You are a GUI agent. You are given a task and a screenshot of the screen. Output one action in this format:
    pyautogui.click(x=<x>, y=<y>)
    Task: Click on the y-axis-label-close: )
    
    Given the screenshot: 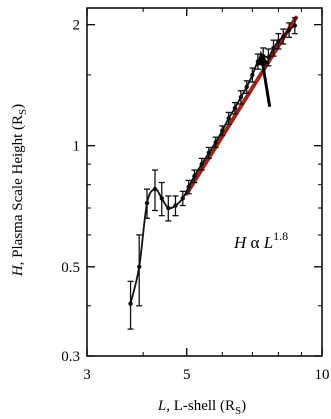 What is the action you would take?
    pyautogui.click(x=18, y=106)
    